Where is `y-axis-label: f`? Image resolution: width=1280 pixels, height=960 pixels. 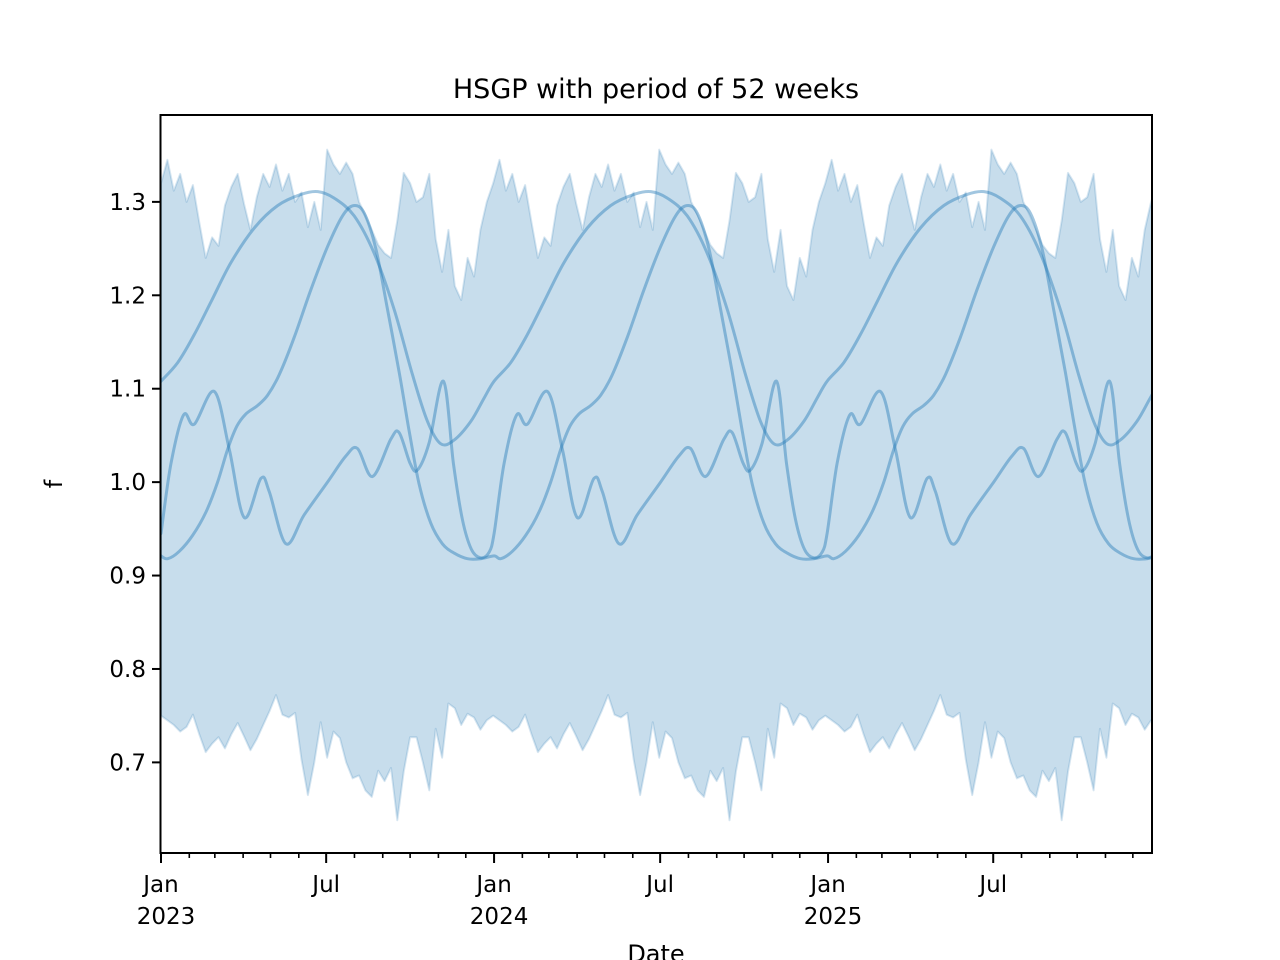 y-axis-label: f is located at coordinates (54, 483).